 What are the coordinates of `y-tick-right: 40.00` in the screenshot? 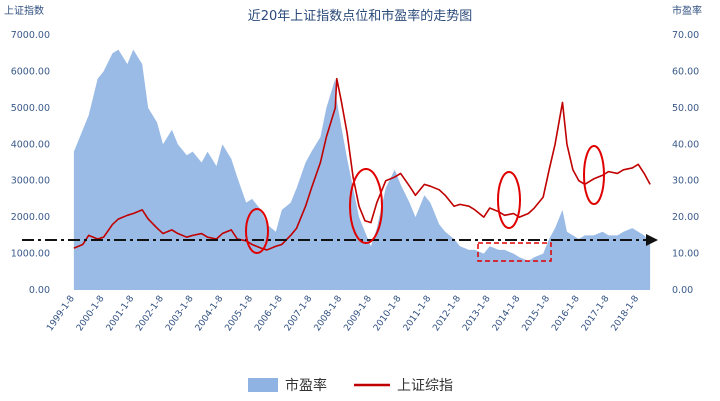 It's located at (685, 144).